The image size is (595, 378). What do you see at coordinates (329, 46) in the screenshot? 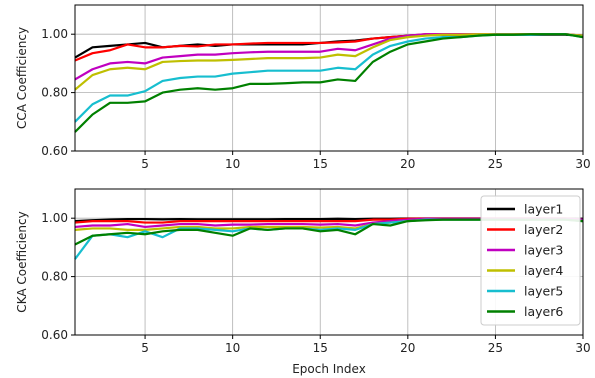
I see `series-line-layer1` at bounding box center [329, 46].